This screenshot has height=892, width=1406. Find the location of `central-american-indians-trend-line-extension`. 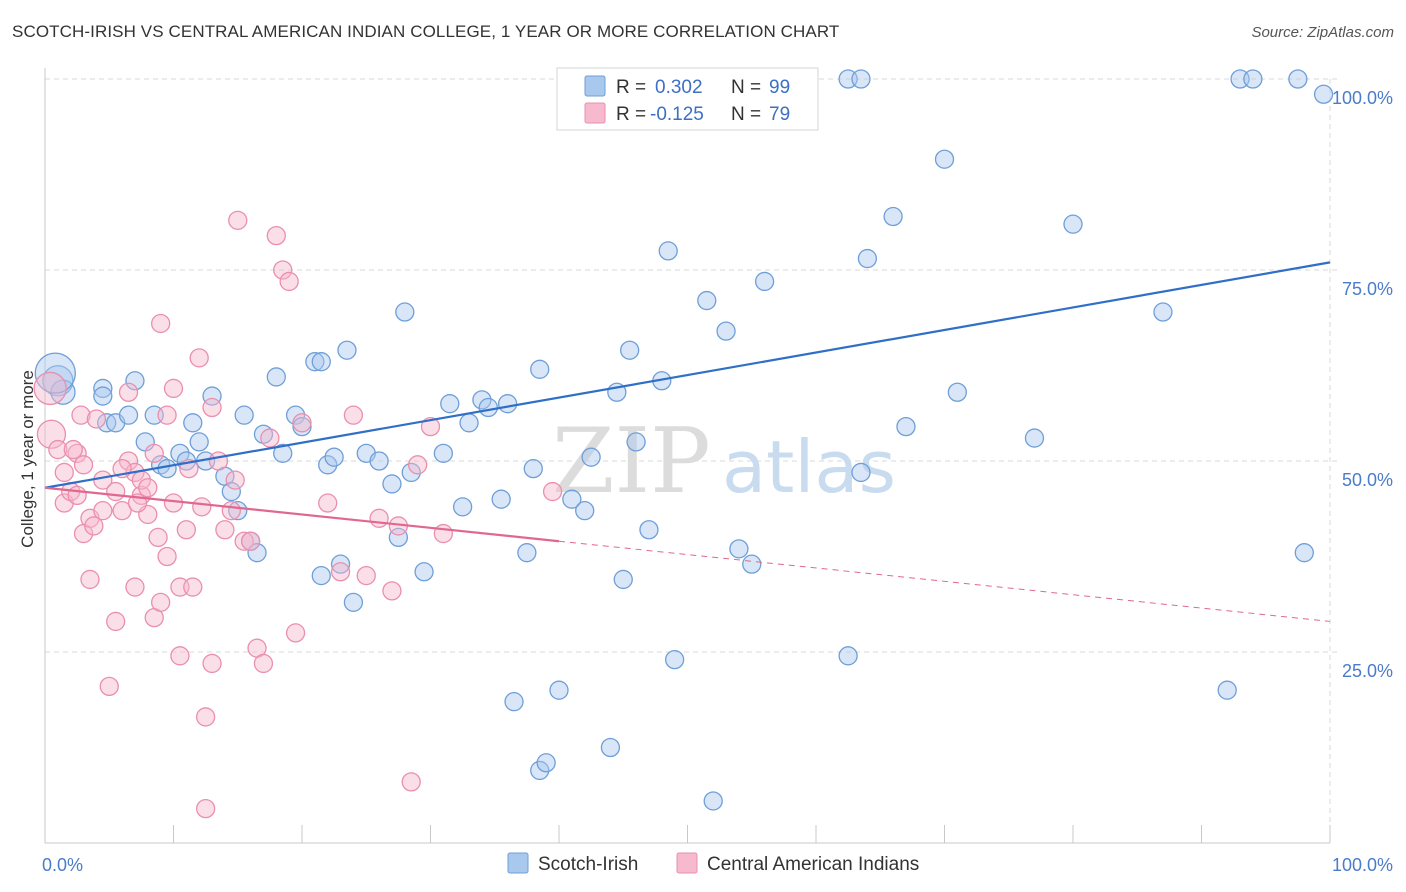

central-american-indians-trend-line-extension is located at coordinates (944, 581).